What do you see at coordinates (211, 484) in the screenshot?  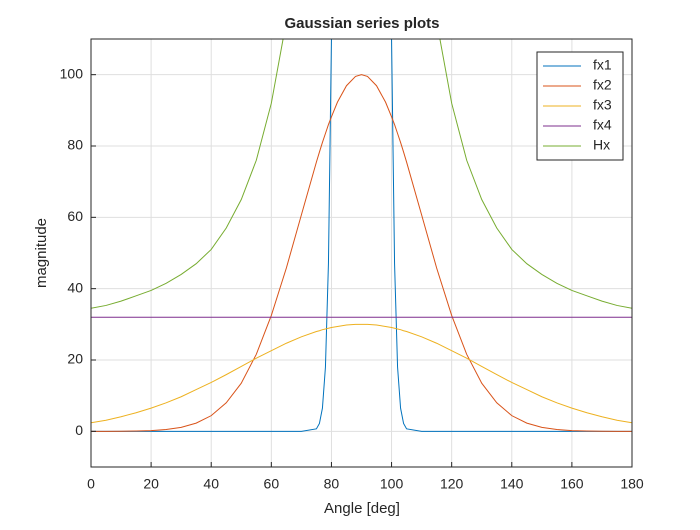 I see `x-tick-label: 40` at bounding box center [211, 484].